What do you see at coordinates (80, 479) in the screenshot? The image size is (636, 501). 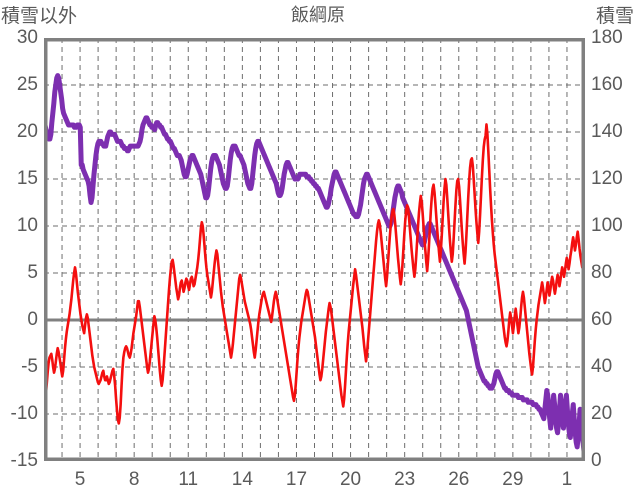 I see `x-tick-label: 5` at bounding box center [80, 479].